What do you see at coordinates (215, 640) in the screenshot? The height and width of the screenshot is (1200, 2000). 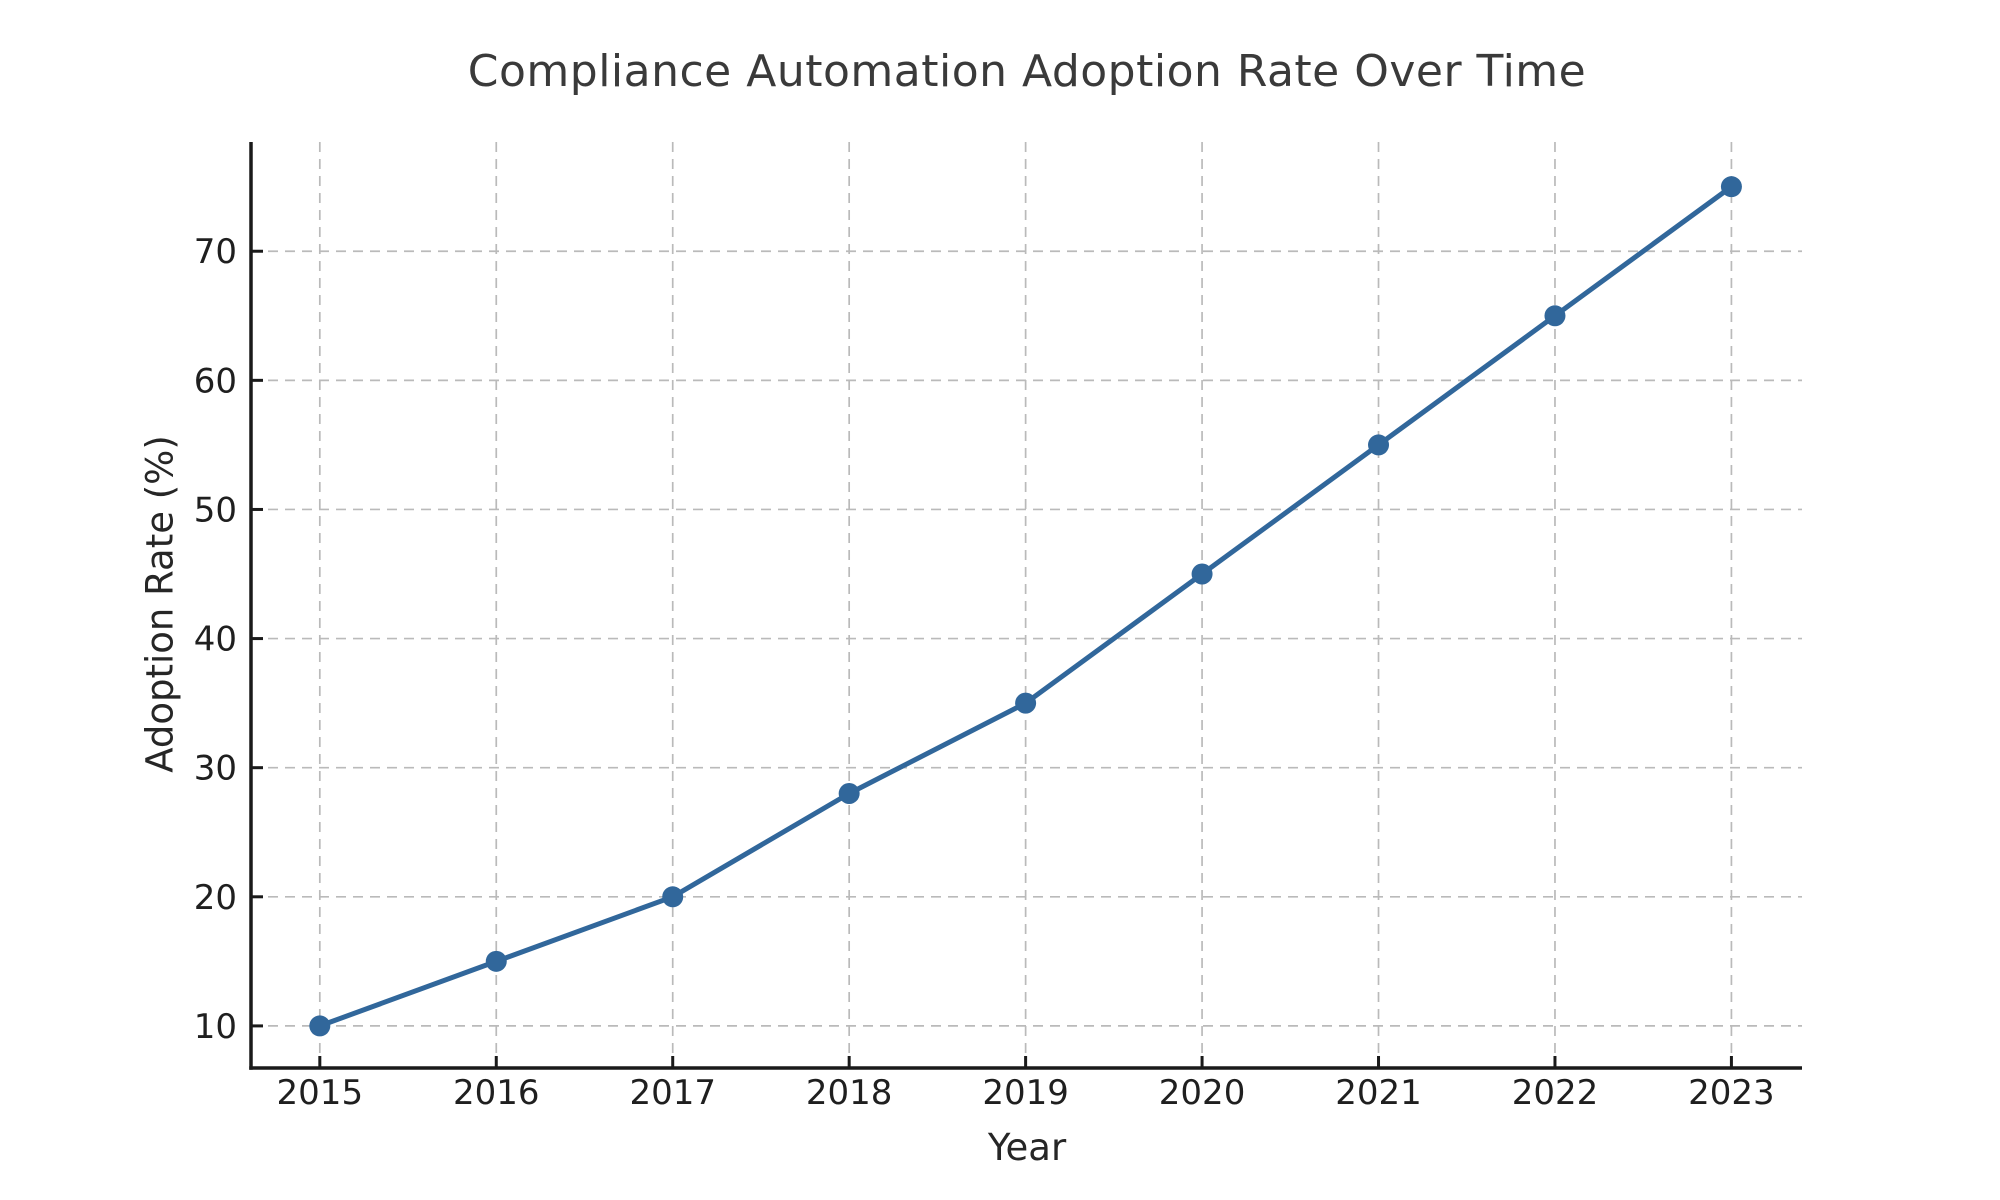 I see `y-tick-label: 40` at bounding box center [215, 640].